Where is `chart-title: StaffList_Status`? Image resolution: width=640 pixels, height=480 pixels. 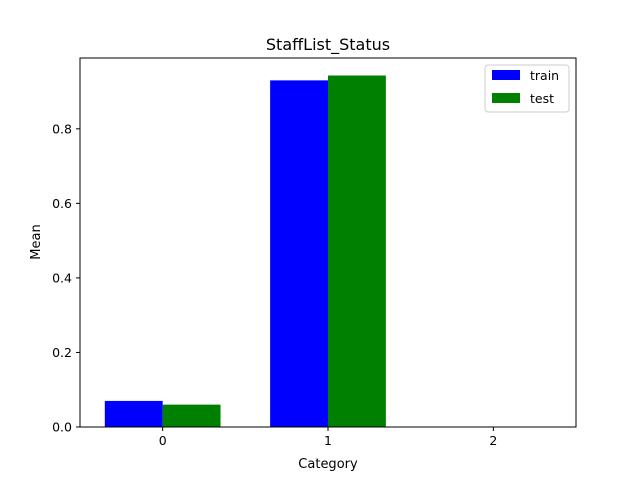 chart-title: StaffList_Status is located at coordinates (328, 45).